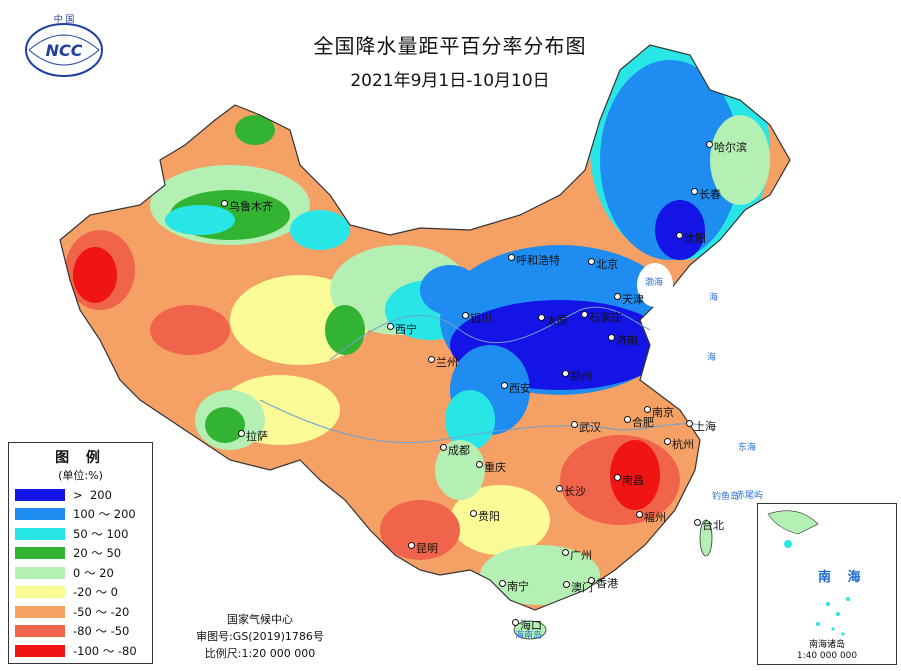  Describe the element at coordinates (530, 630) in the screenshot. I see `hainan-island` at that location.